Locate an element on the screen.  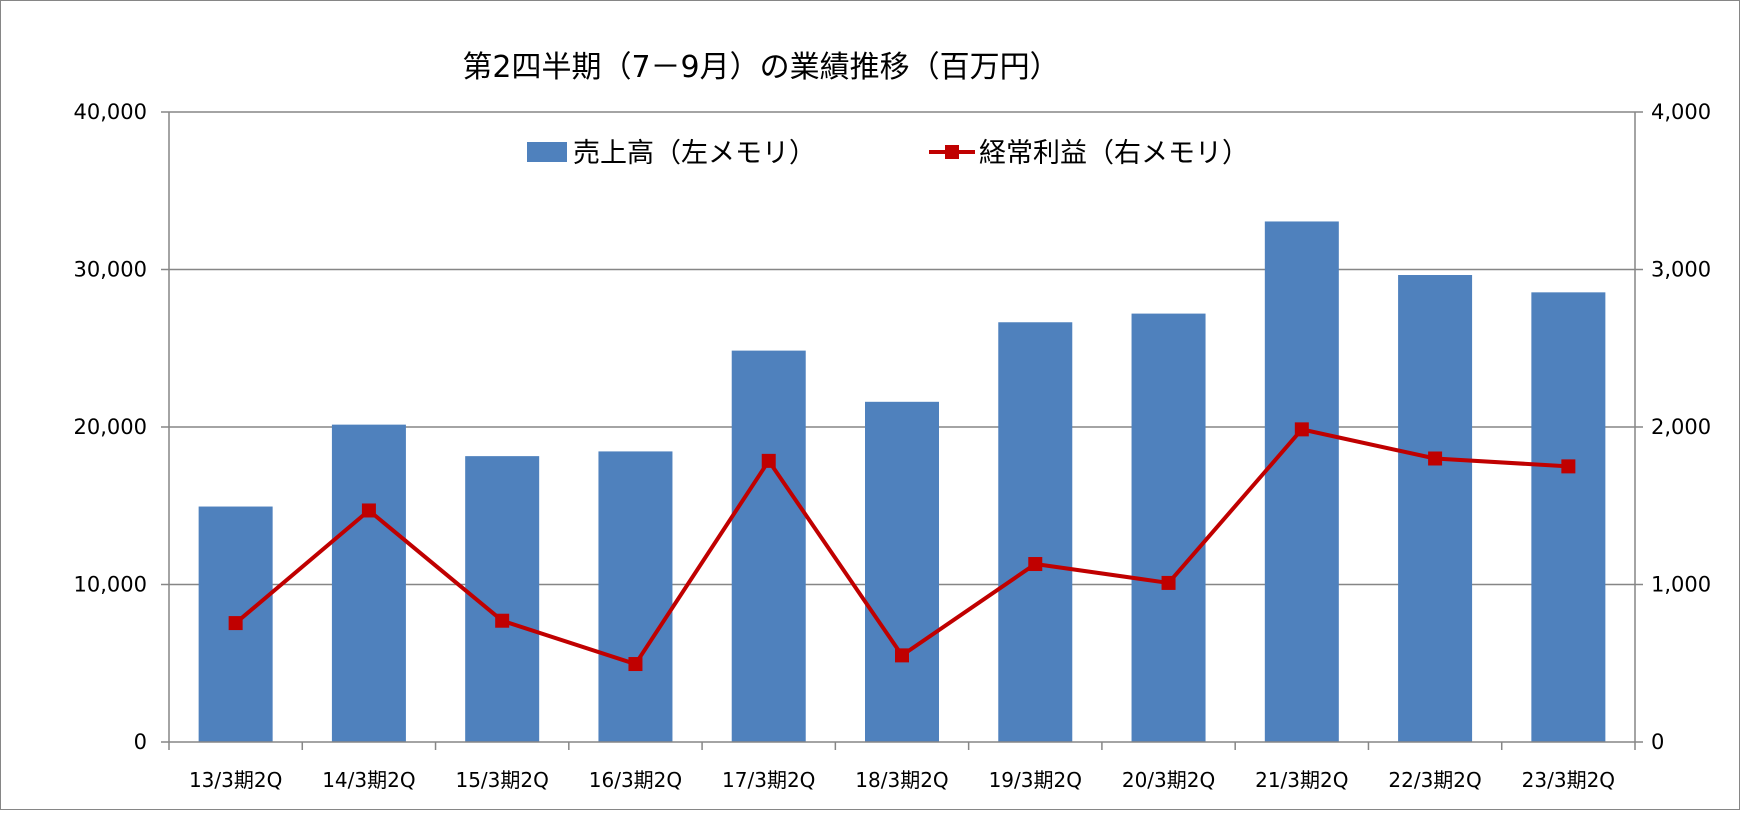
right-tick-label: 2,000 is located at coordinates (1681, 427).